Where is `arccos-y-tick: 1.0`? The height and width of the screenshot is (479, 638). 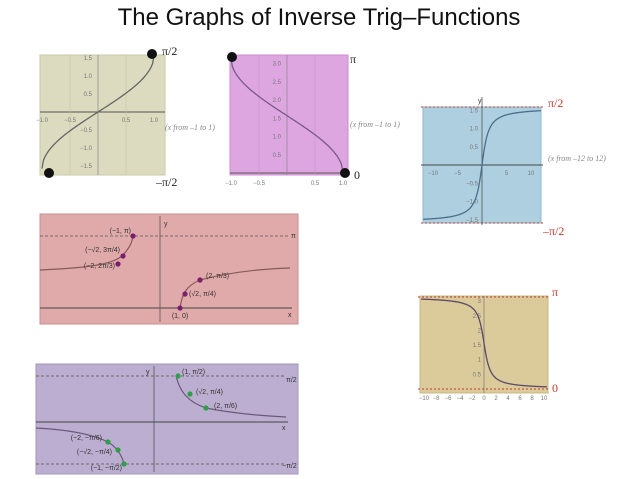
arccos-y-tick: 1.0 is located at coordinates (277, 138).